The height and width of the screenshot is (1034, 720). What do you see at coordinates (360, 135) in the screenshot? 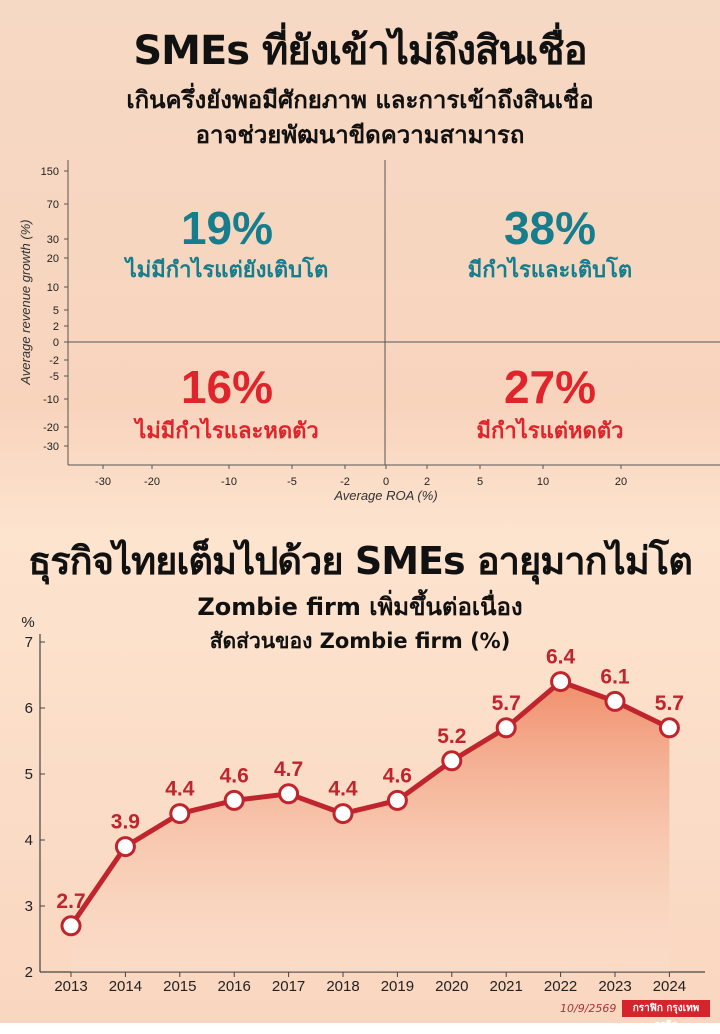
I see `subtitle-line-2: อาจช่วยพัฒนาขีดความสามารถ` at bounding box center [360, 135].